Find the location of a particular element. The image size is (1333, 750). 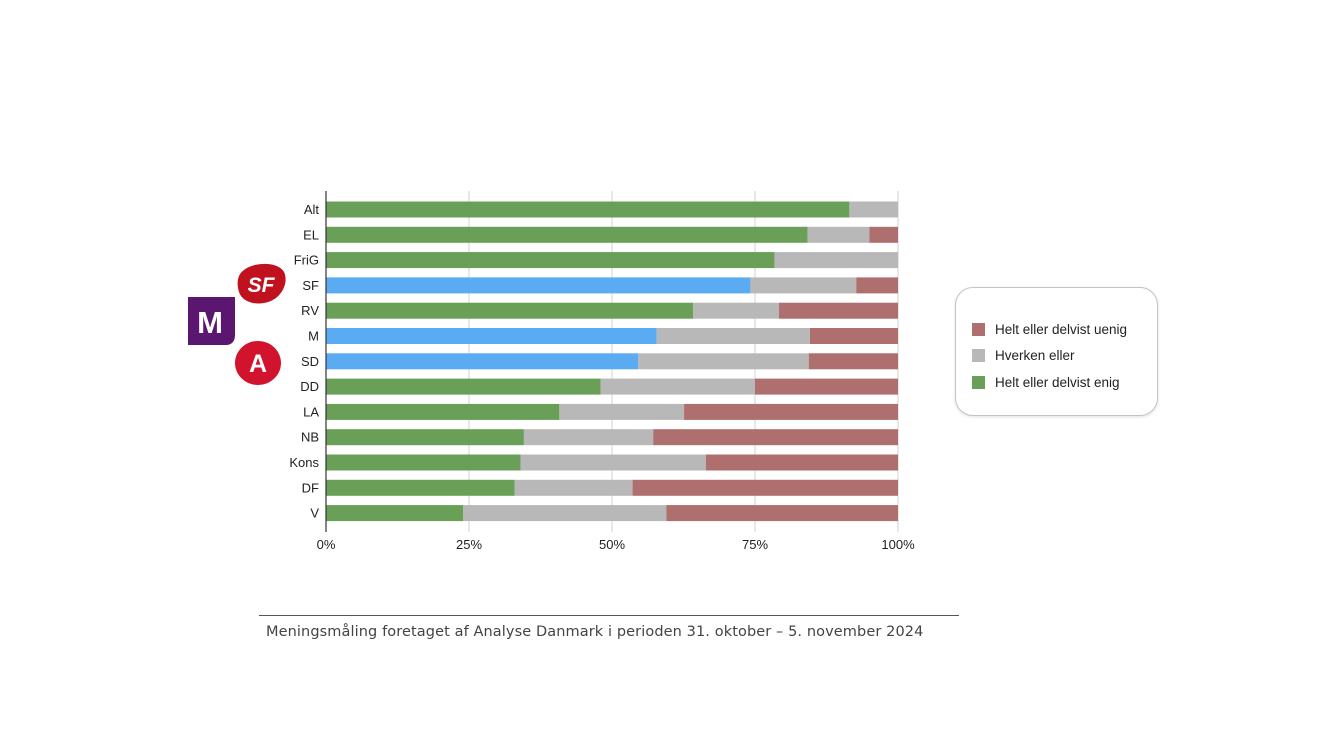

bar-el-enig is located at coordinates (567, 234).